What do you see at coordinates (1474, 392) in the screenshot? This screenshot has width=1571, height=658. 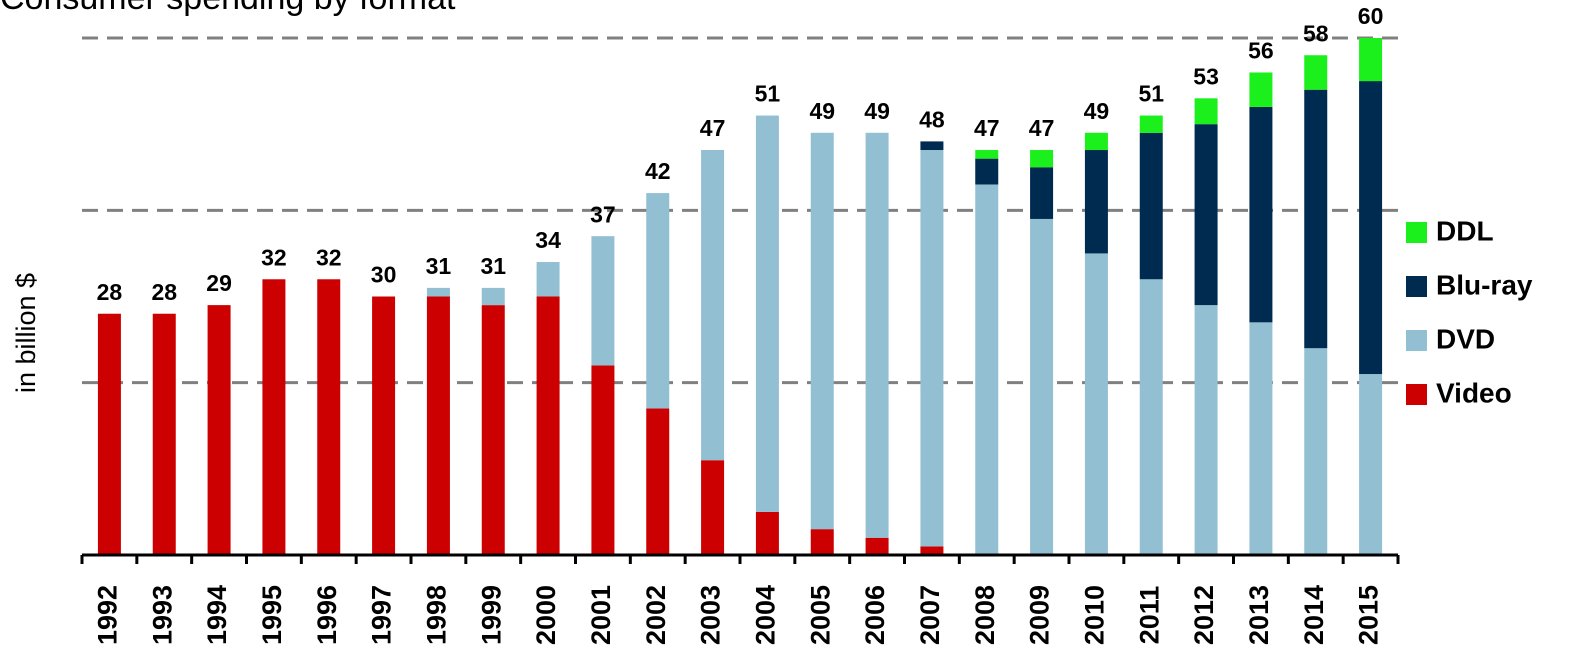 I see `legend-label: Video` at bounding box center [1474, 392].